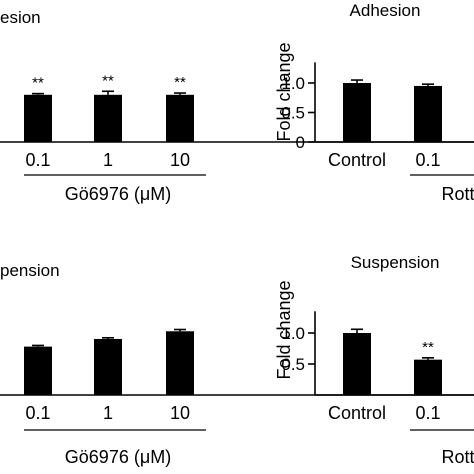 Image resolution: width=474 pixels, height=474 pixels. I want to click on panel-title: pension, so click(30, 270).